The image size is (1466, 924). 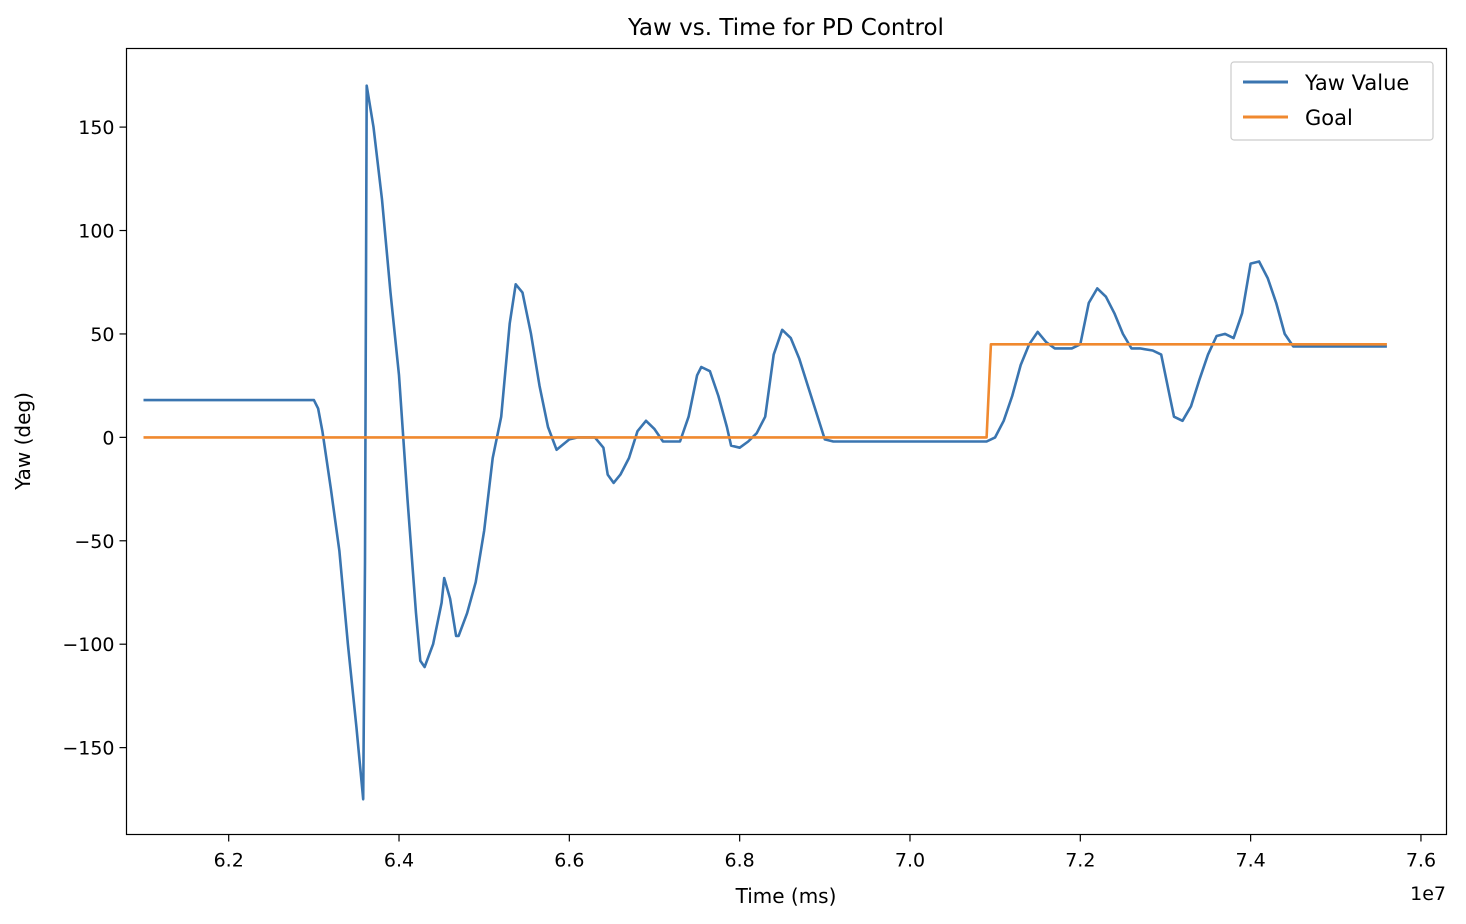 I want to click on y-tick-label: −100, so click(x=88, y=645).